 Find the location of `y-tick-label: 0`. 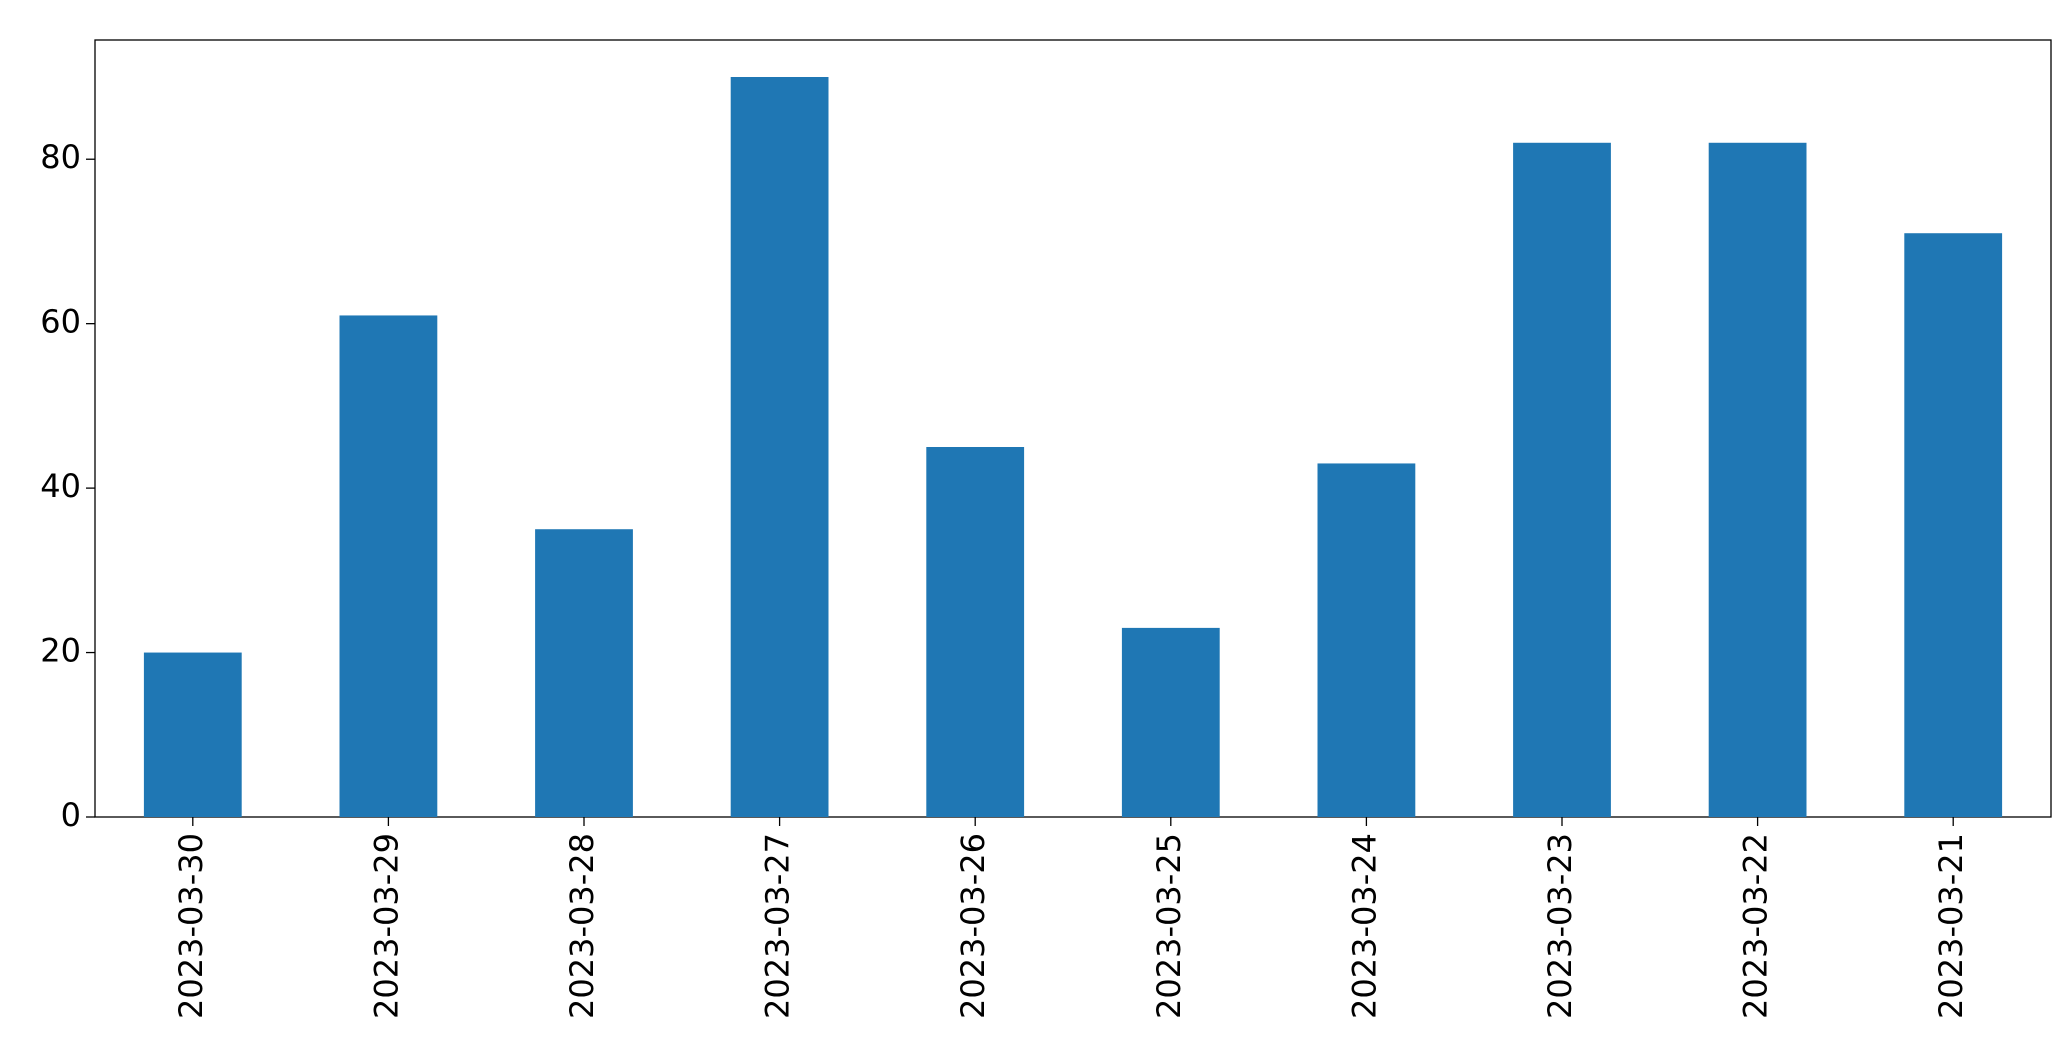

y-tick-label: 0 is located at coordinates (71, 815).